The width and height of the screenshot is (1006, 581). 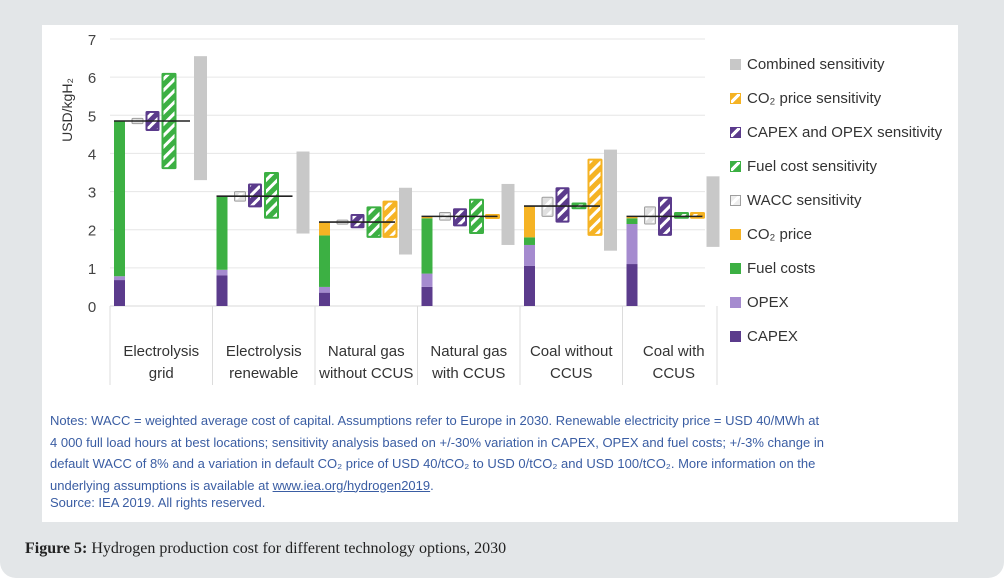 I want to click on legend-label: WACC sensitivity, so click(x=804, y=200).